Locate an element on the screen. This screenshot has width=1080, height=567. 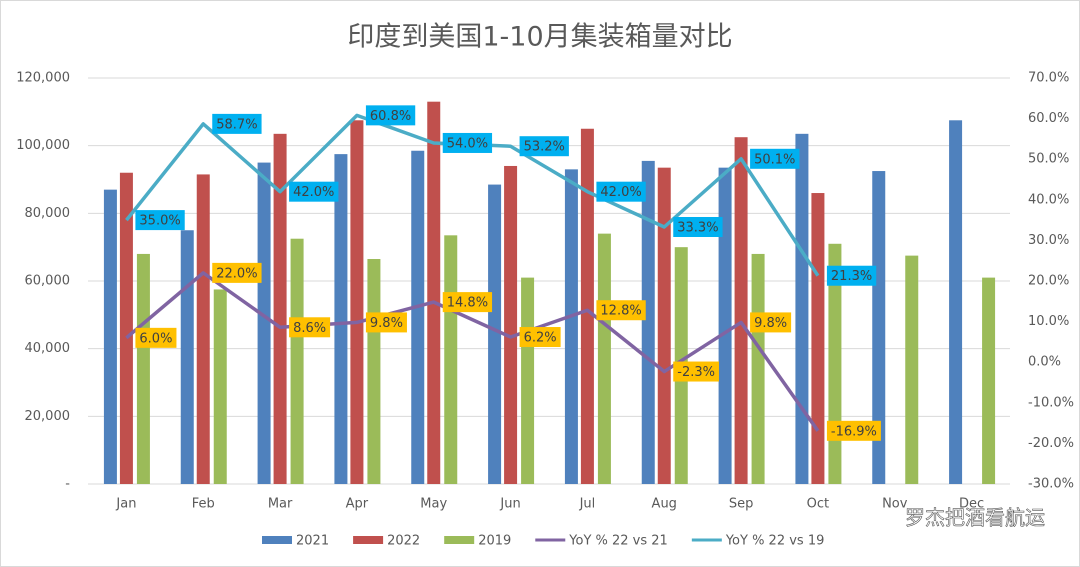
legend-label: 2019 is located at coordinates (494, 541).